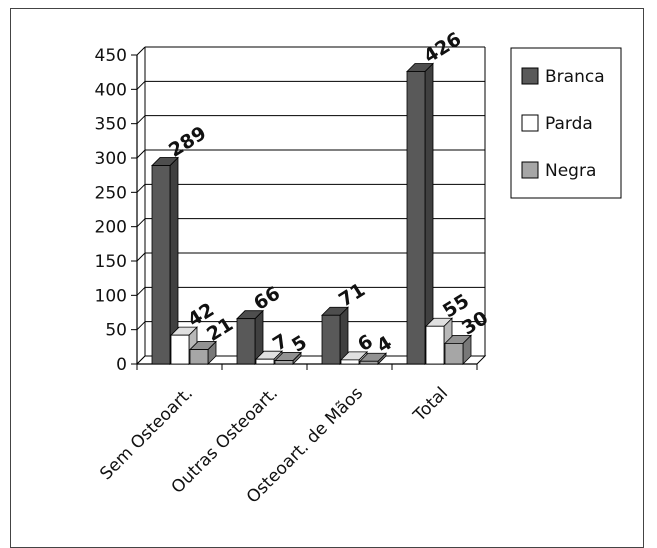 The image size is (657, 548). What do you see at coordinates (575, 77) in the screenshot?
I see `legend-label-branca: Branca` at bounding box center [575, 77].